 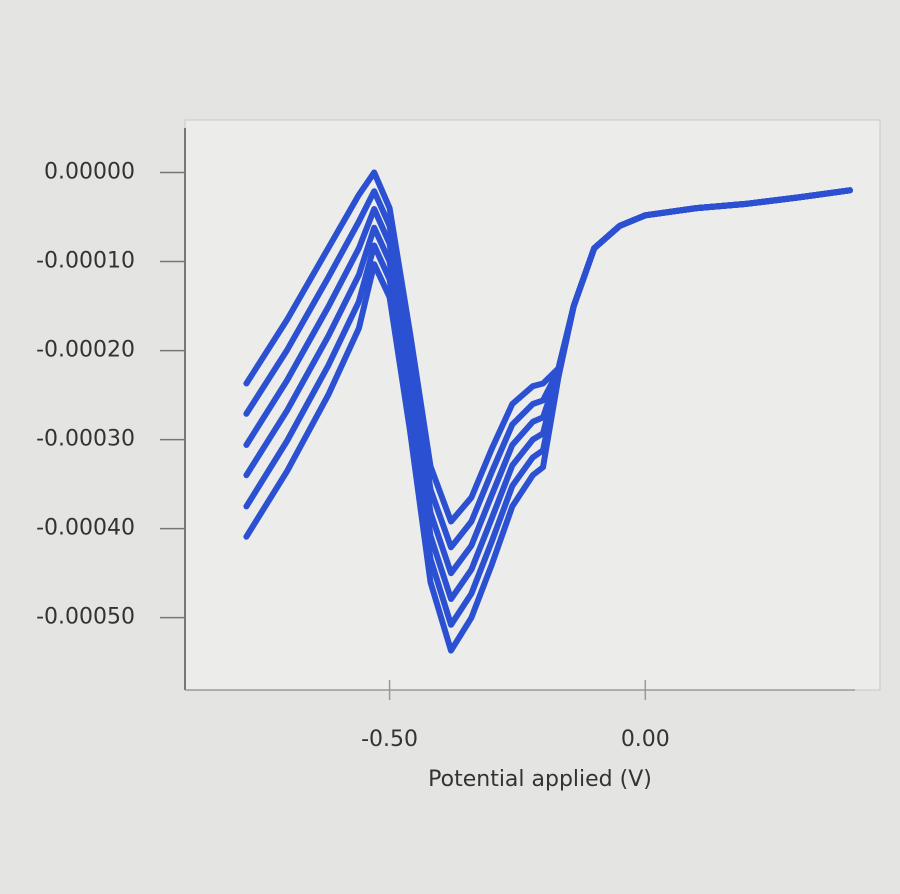 I want to click on y-tick-label: -0.00030, so click(x=85, y=439).